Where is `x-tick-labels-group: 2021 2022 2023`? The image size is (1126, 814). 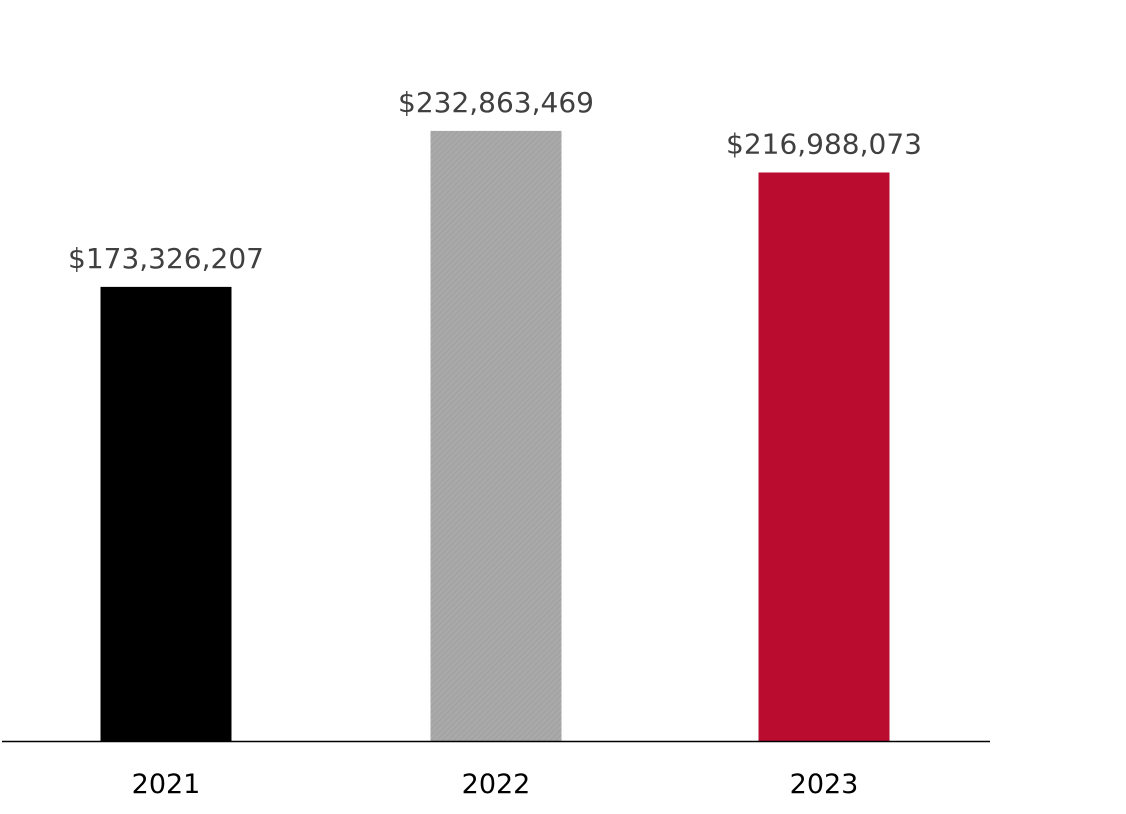
x-tick-labels-group: 2021 2022 2023 is located at coordinates (495, 784).